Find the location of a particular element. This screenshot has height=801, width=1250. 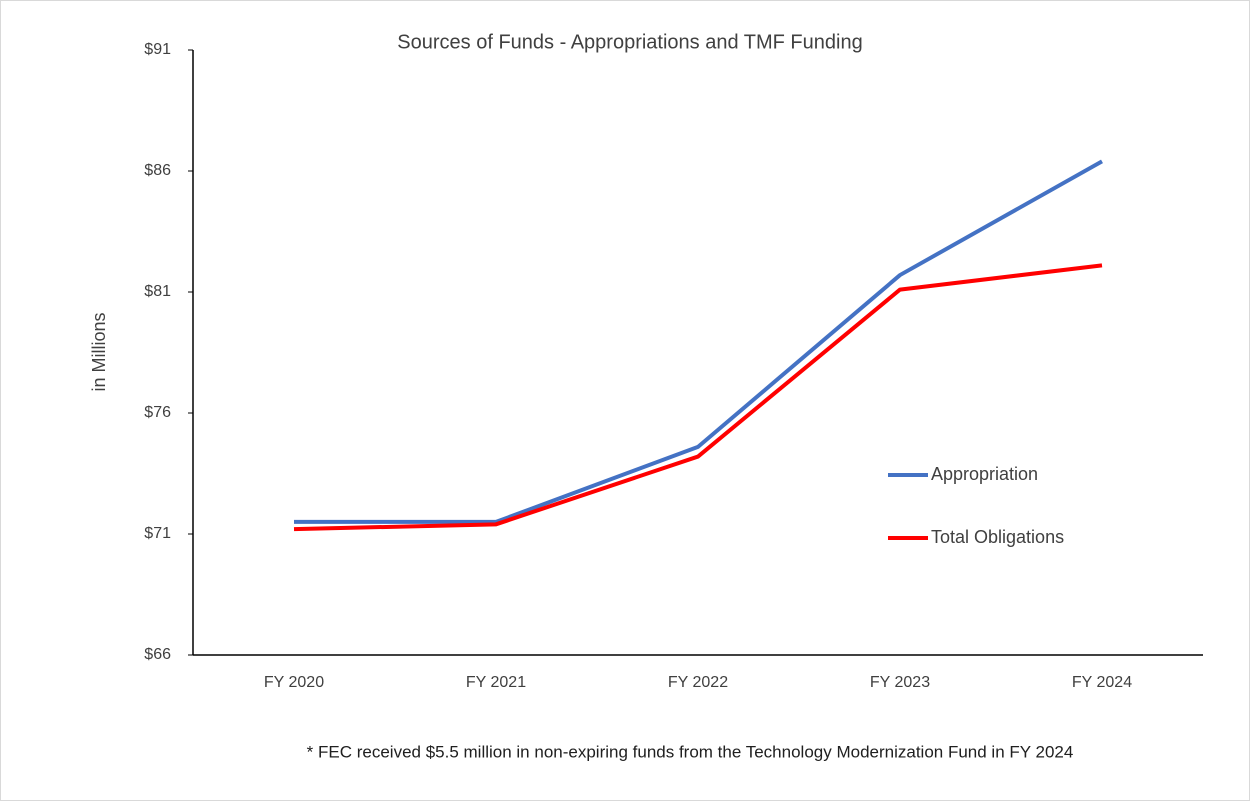

legend-label: Appropriation is located at coordinates (984, 474).